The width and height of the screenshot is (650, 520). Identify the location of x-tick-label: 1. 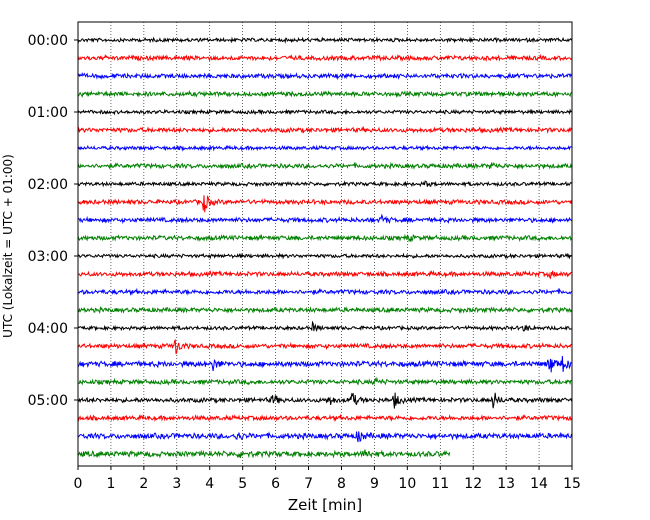
(110, 484).